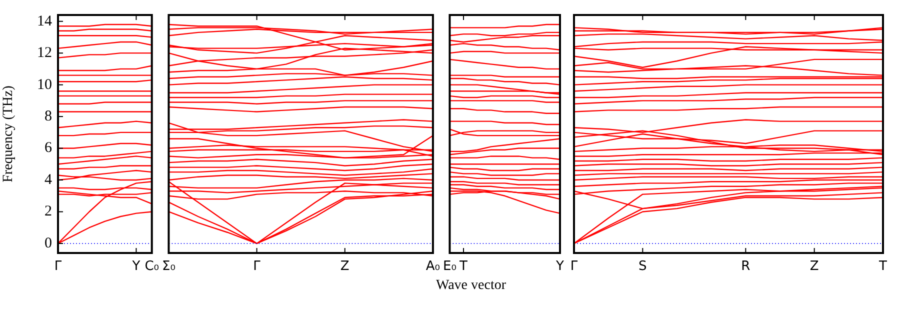 This screenshot has height=310, width=903. I want to click on x-tick-label: S, so click(642, 266).